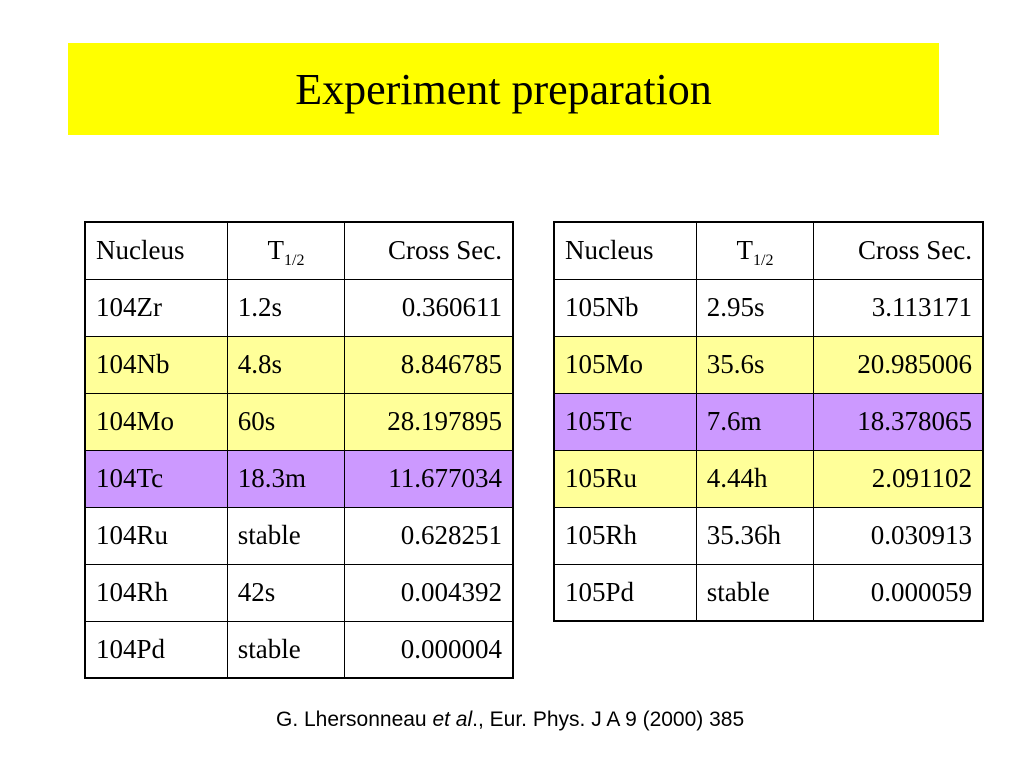 Image resolution: width=1024 pixels, height=768 pixels. What do you see at coordinates (898, 478) in the screenshot?
I see `cell-cross-section: 2.091102` at bounding box center [898, 478].